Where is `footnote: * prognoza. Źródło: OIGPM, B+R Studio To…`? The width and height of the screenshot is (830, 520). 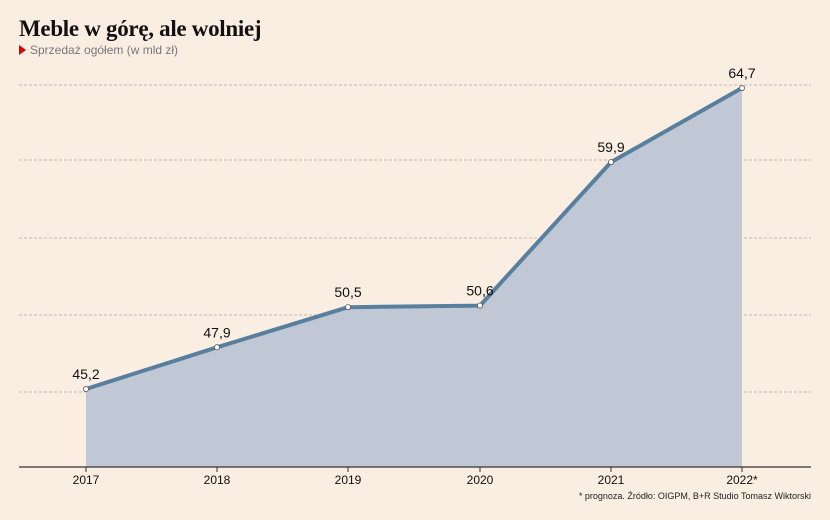
footnote: * prognoza. Źródło: OIGPM, B+R Studio To… is located at coordinates (694, 496).